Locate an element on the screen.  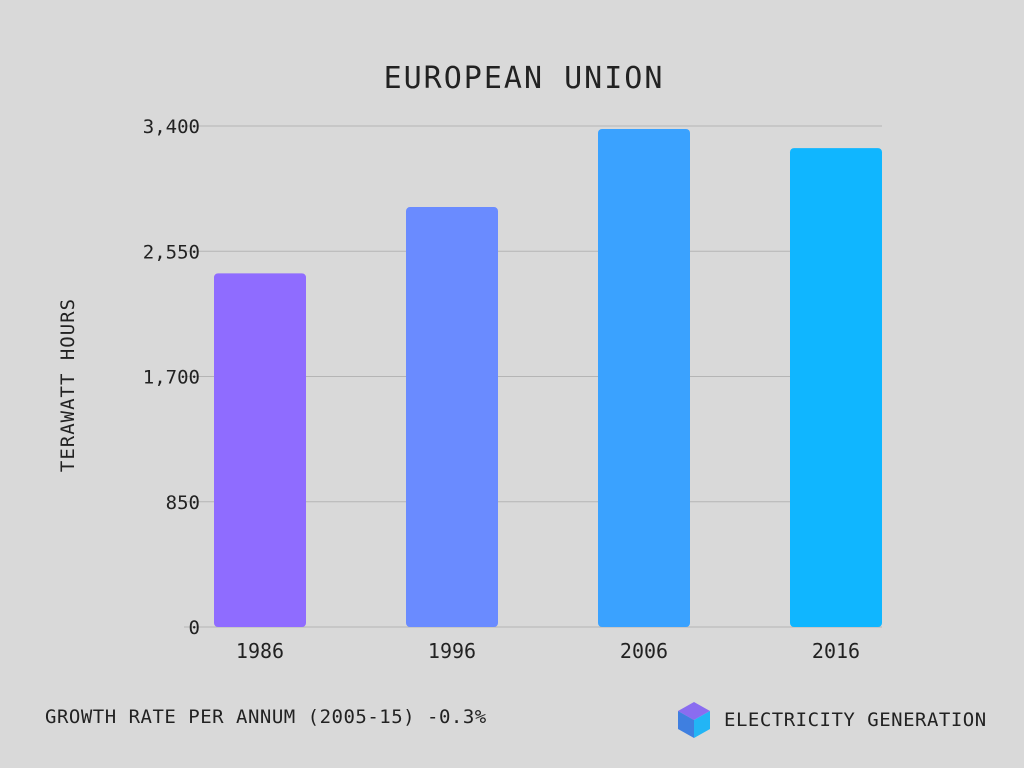
y-tick-label: 3,400 is located at coordinates (171, 127).